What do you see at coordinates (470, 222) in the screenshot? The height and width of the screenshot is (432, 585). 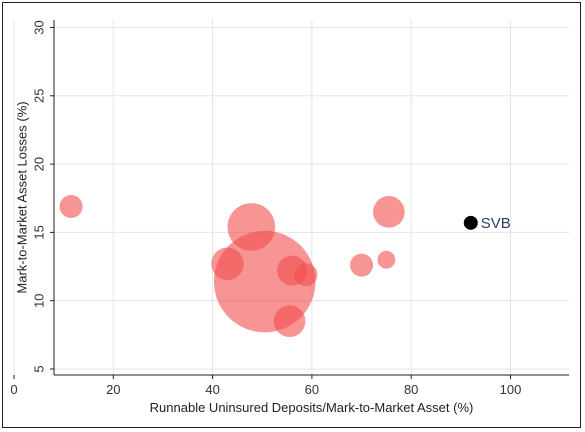 I see `svb-point` at bounding box center [470, 222].